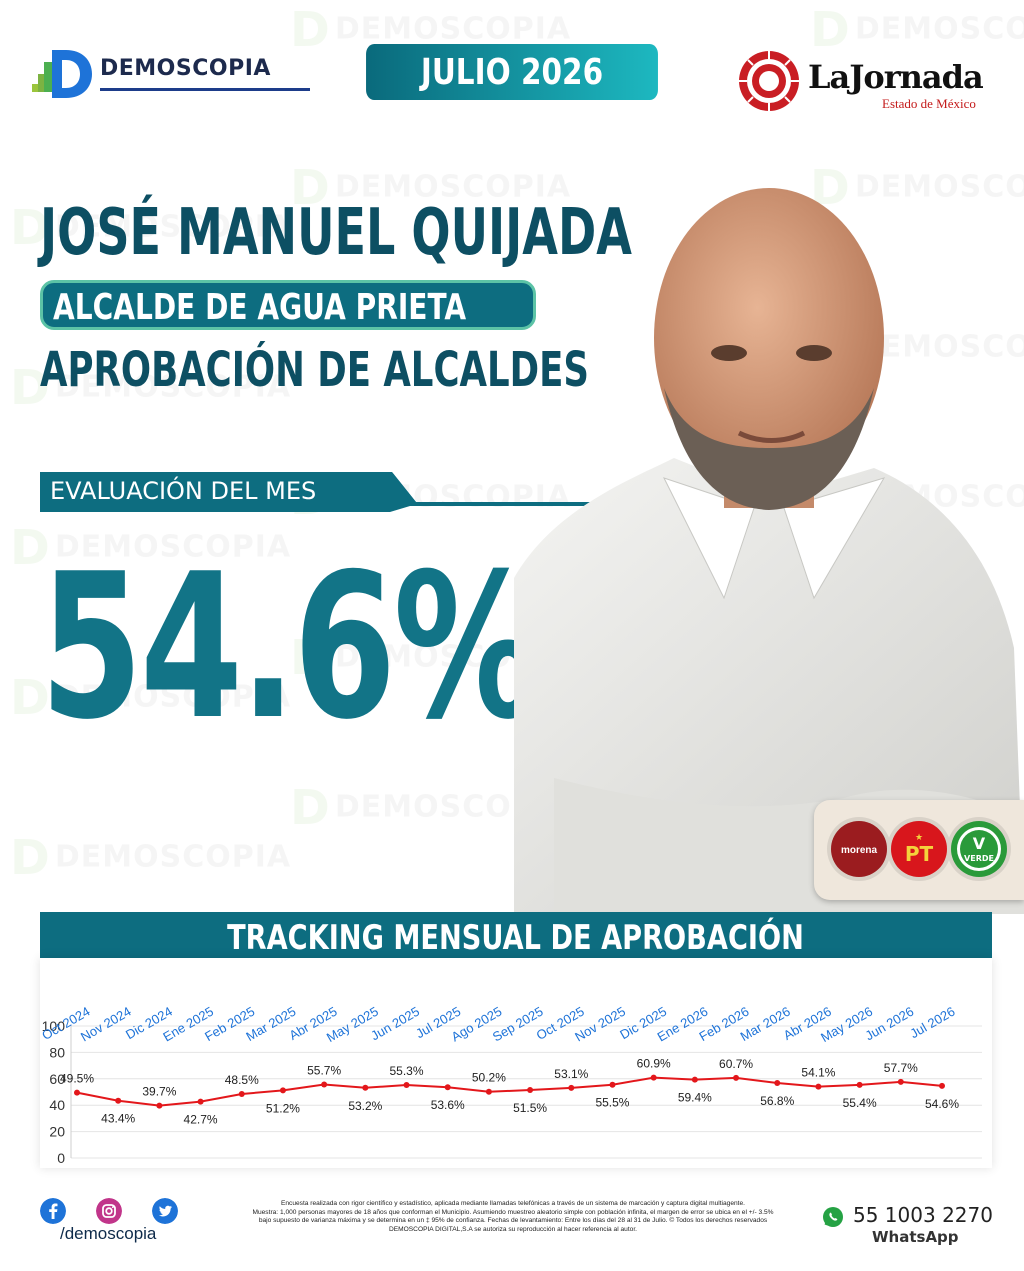  What do you see at coordinates (509, 1091) in the screenshot?
I see `series-line` at bounding box center [509, 1091].